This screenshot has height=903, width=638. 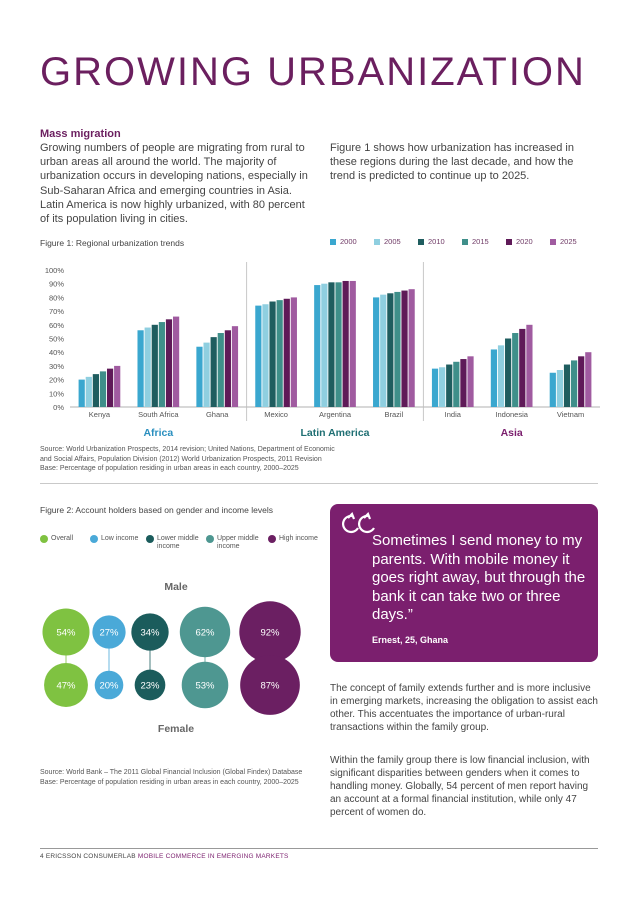 What do you see at coordinates (58, 407) in the screenshot?
I see `y-tick-label: 0%` at bounding box center [58, 407].